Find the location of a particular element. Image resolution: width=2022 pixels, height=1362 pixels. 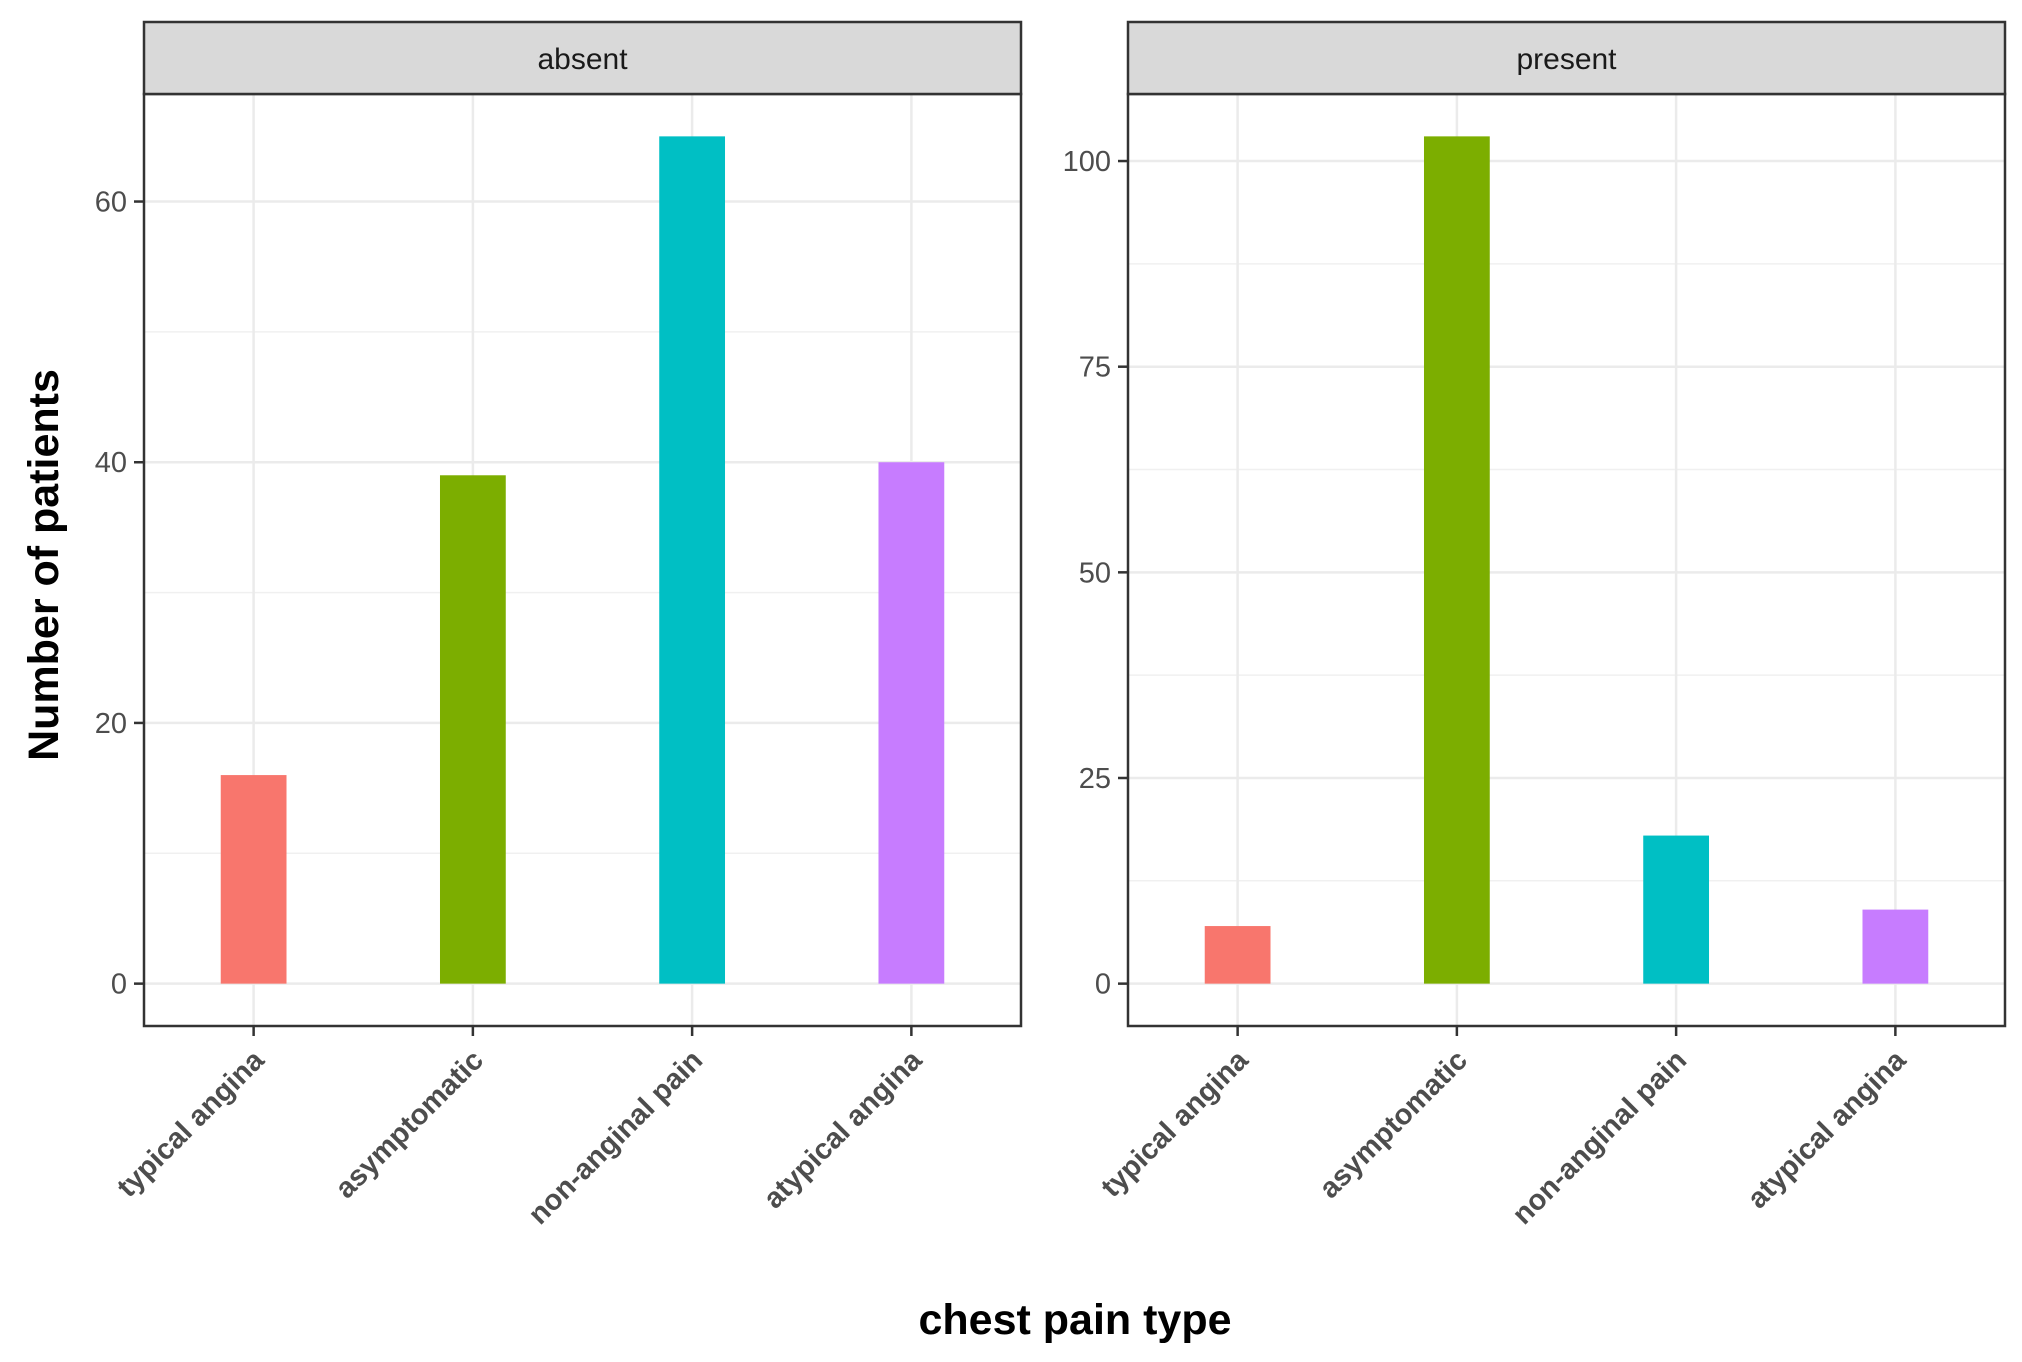

y-tick-label: 75 is located at coordinates (1095, 368).